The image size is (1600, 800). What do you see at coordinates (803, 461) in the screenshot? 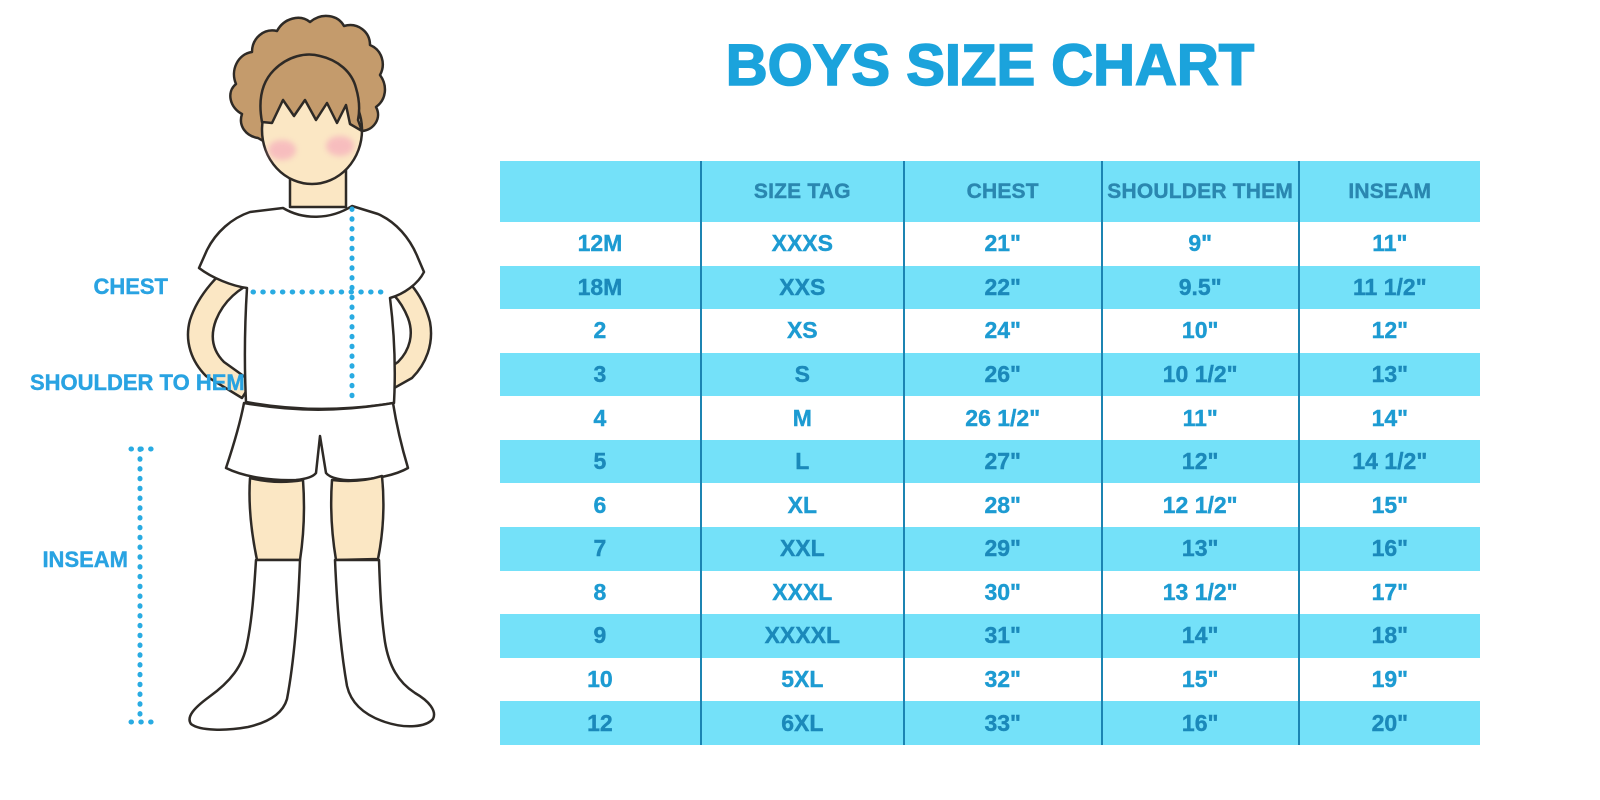
I see `table-cell: L` at bounding box center [803, 461].